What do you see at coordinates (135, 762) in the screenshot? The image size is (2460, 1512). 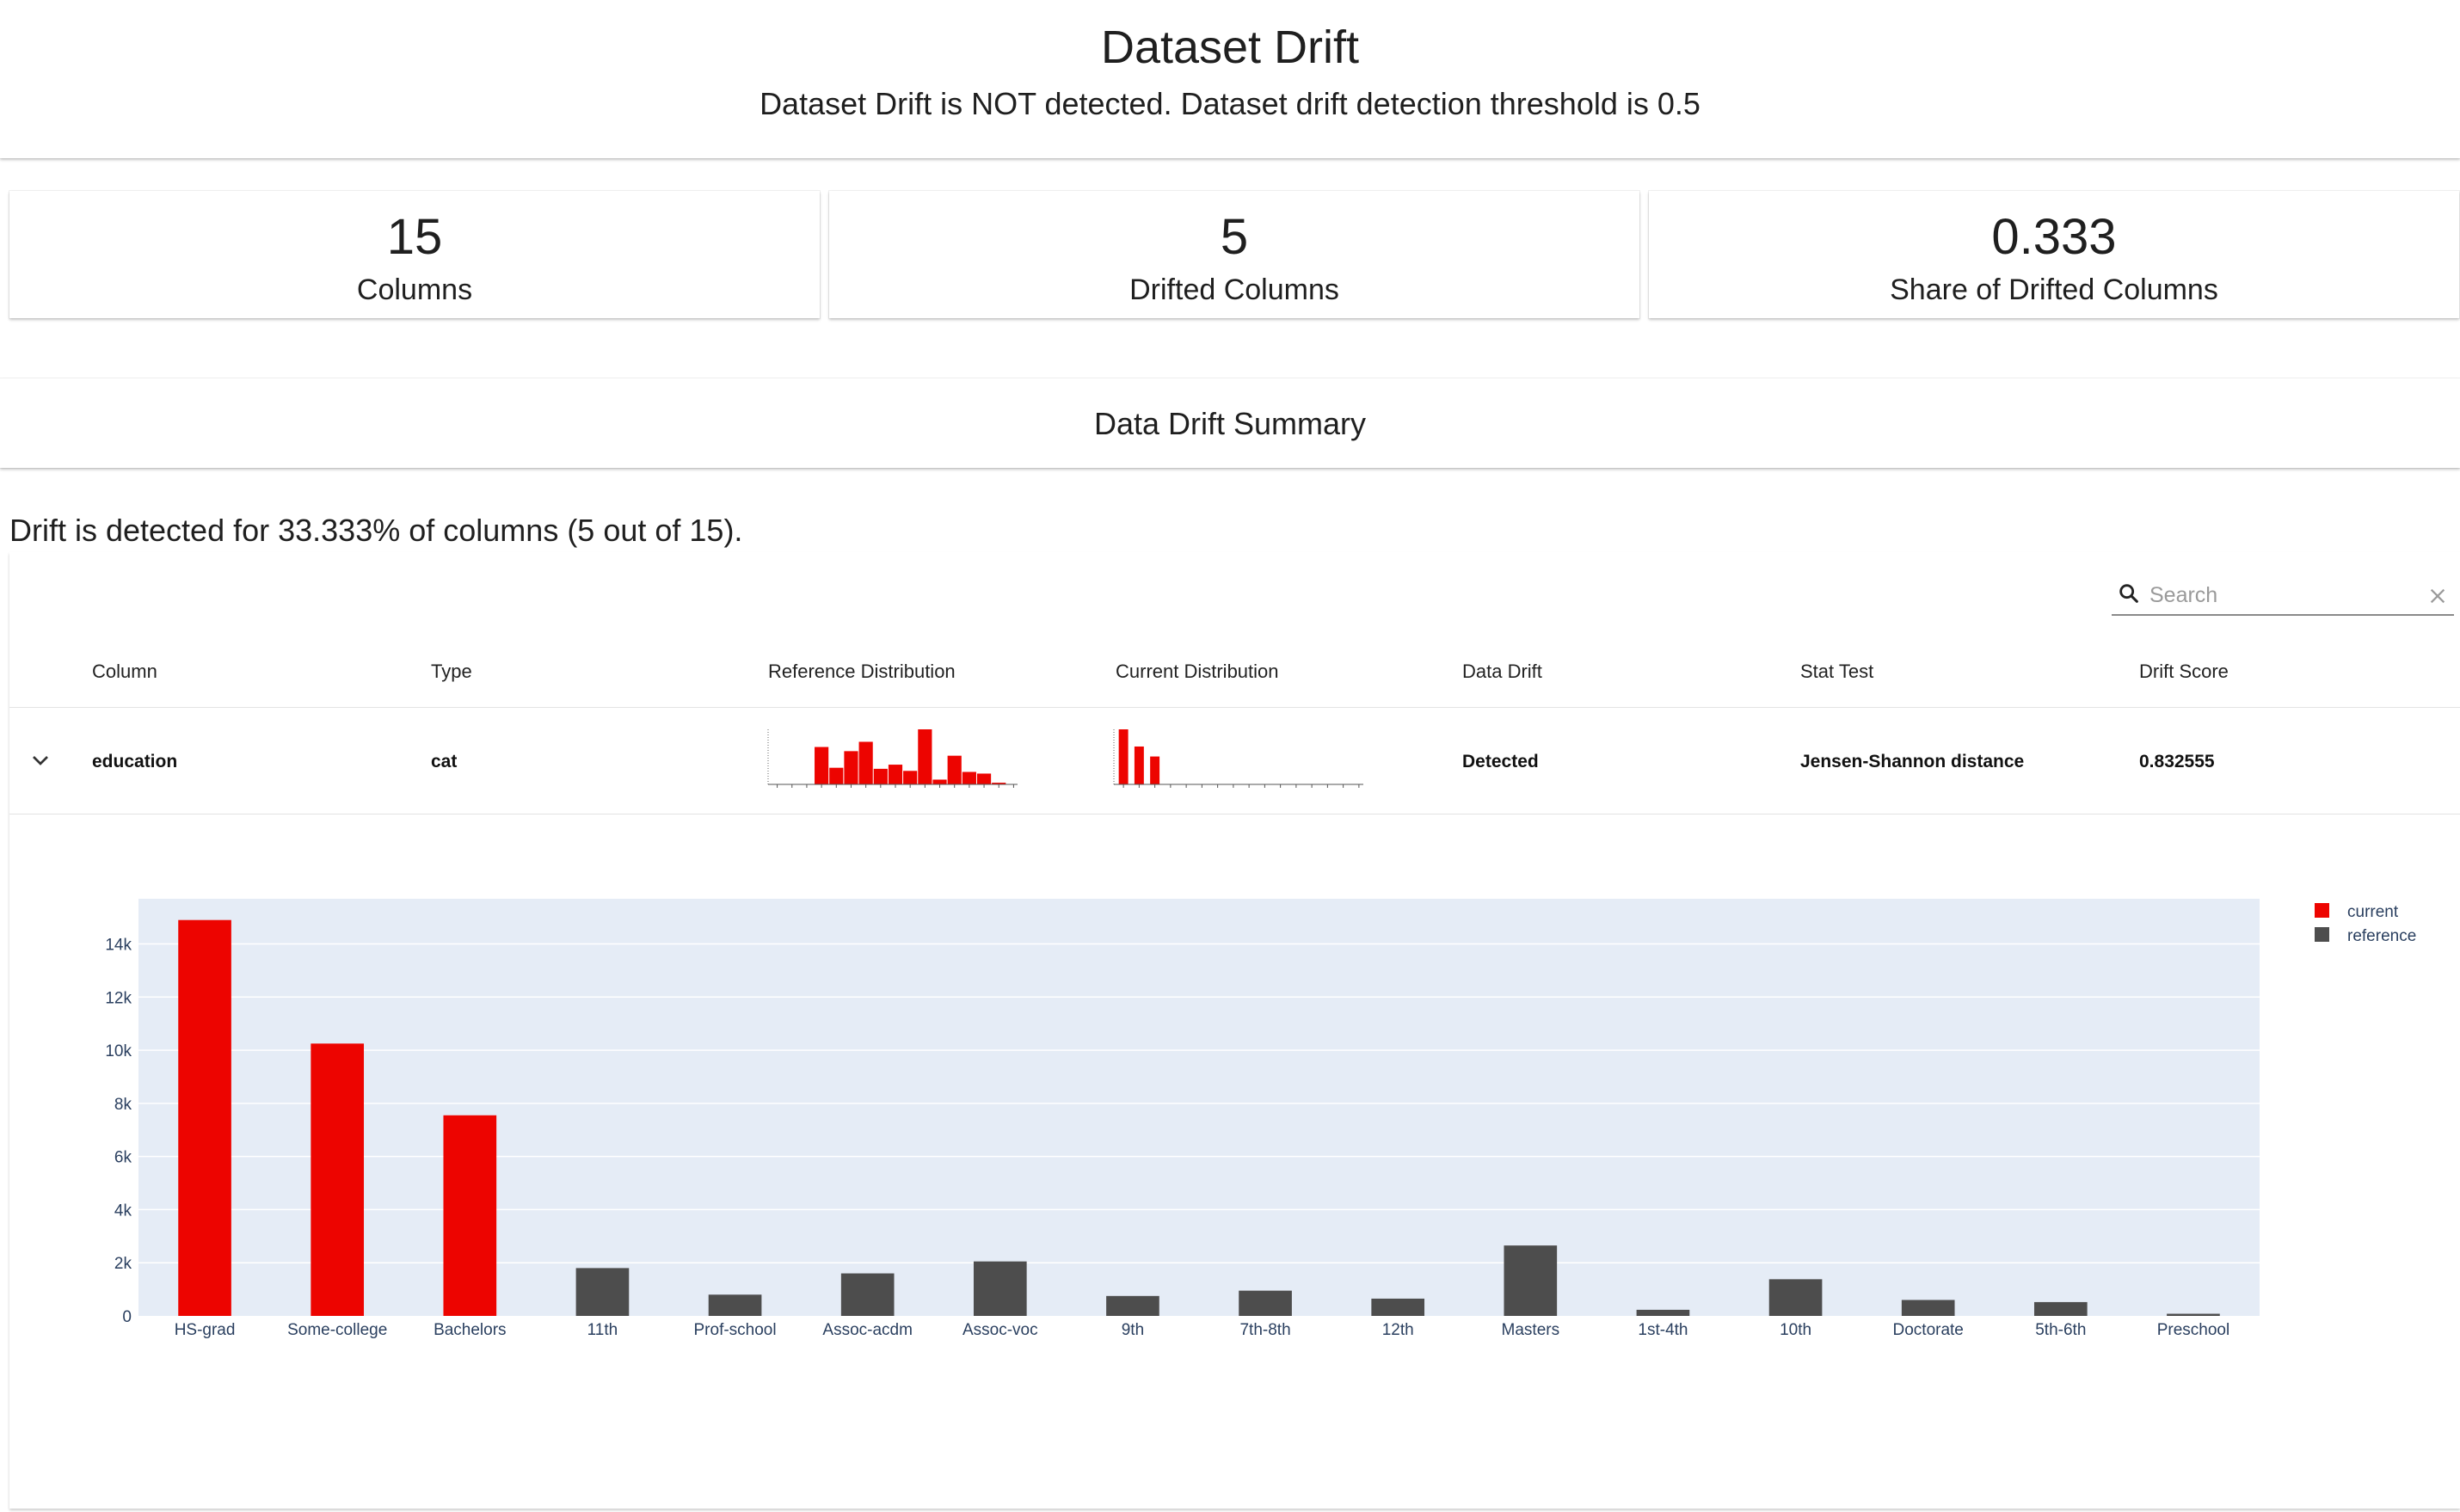 I see `cell-column: education` at bounding box center [135, 762].